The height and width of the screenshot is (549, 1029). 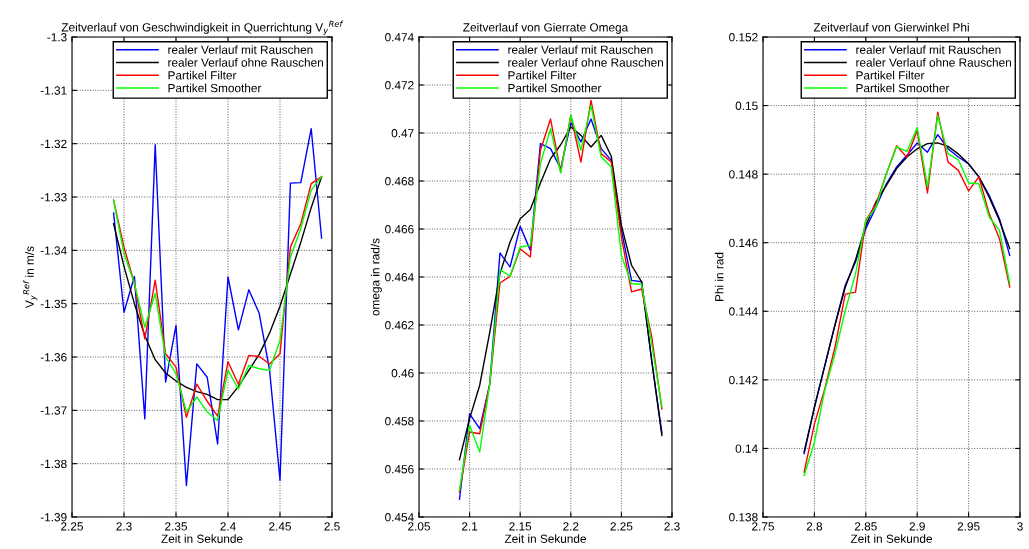 I want to click on x-tick-label: 2.95, so click(x=968, y=526).